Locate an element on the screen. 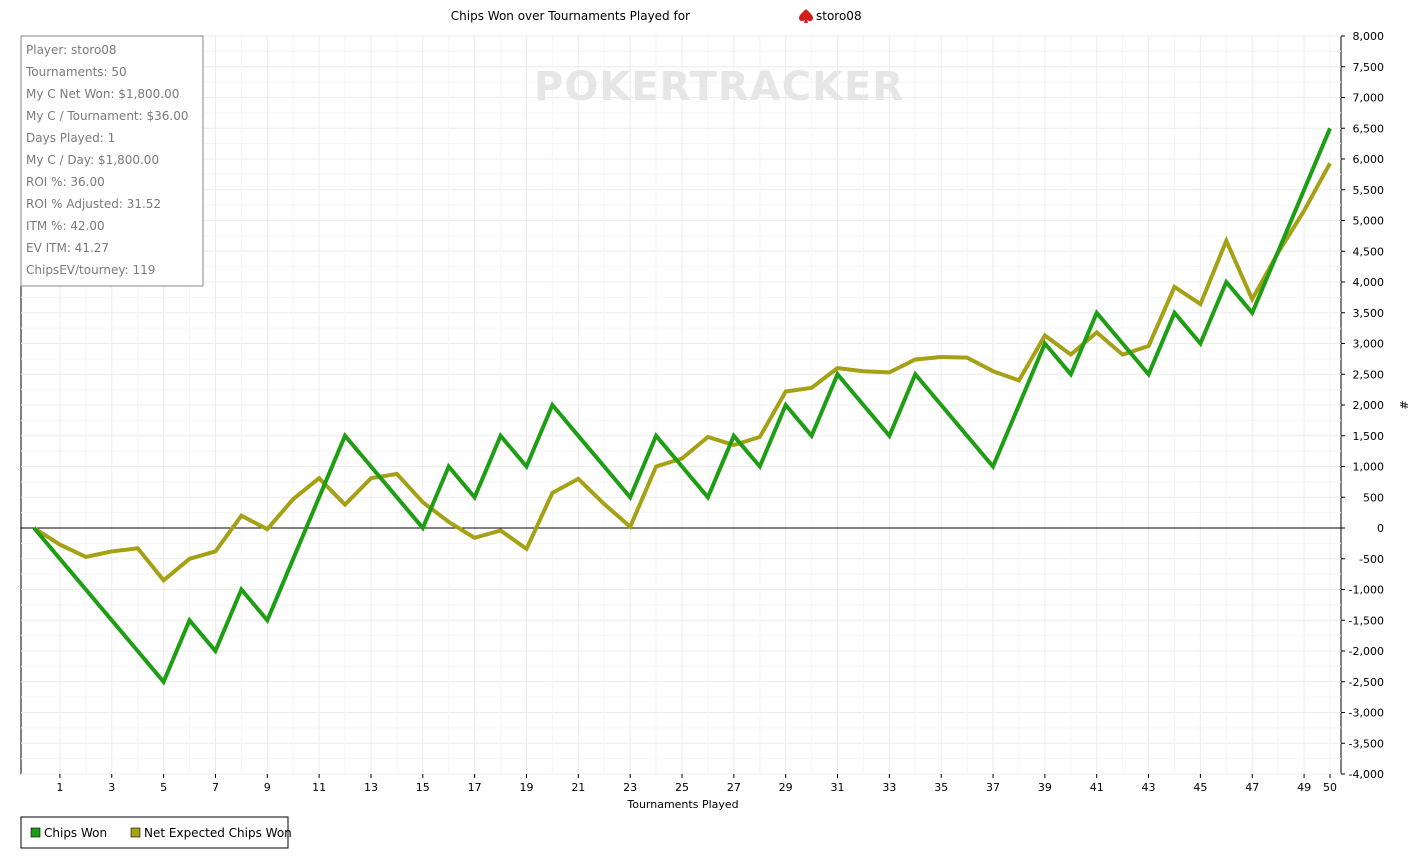 The image size is (1424, 861). y-axis-label: # is located at coordinates (1403, 404).